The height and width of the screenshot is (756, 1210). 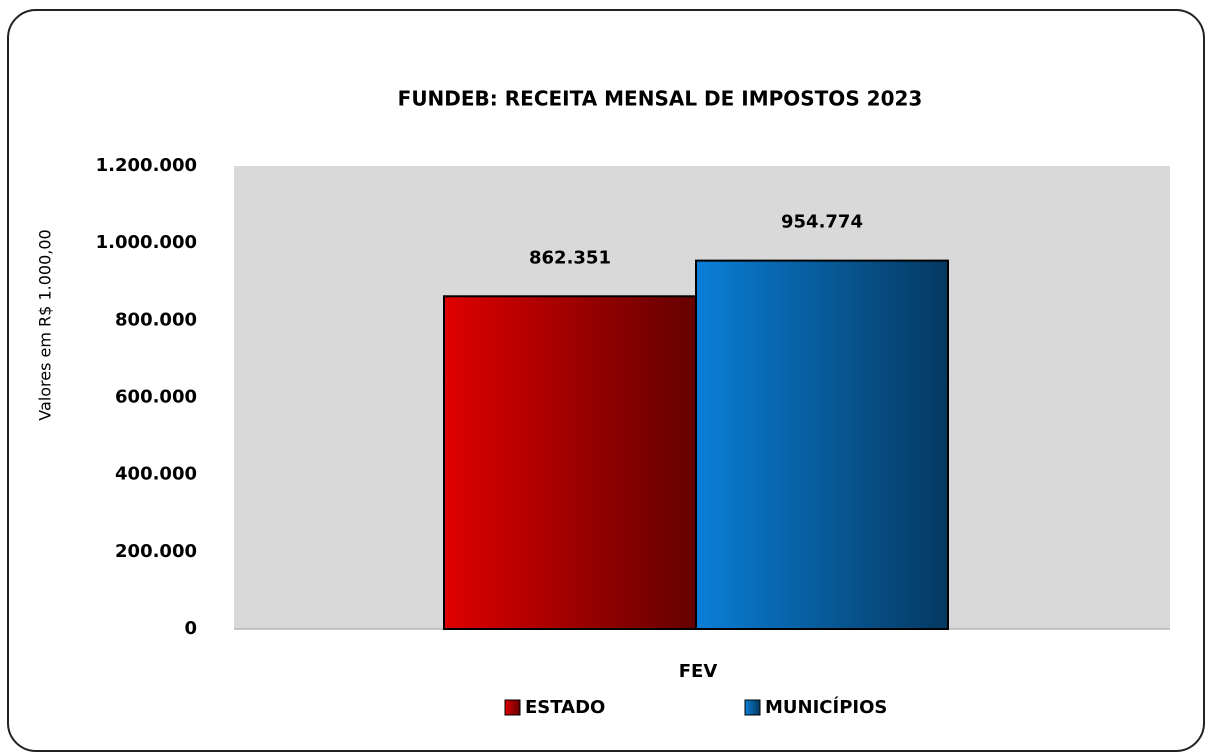 What do you see at coordinates (156, 474) in the screenshot?
I see `y-tick-label: 400.000` at bounding box center [156, 474].